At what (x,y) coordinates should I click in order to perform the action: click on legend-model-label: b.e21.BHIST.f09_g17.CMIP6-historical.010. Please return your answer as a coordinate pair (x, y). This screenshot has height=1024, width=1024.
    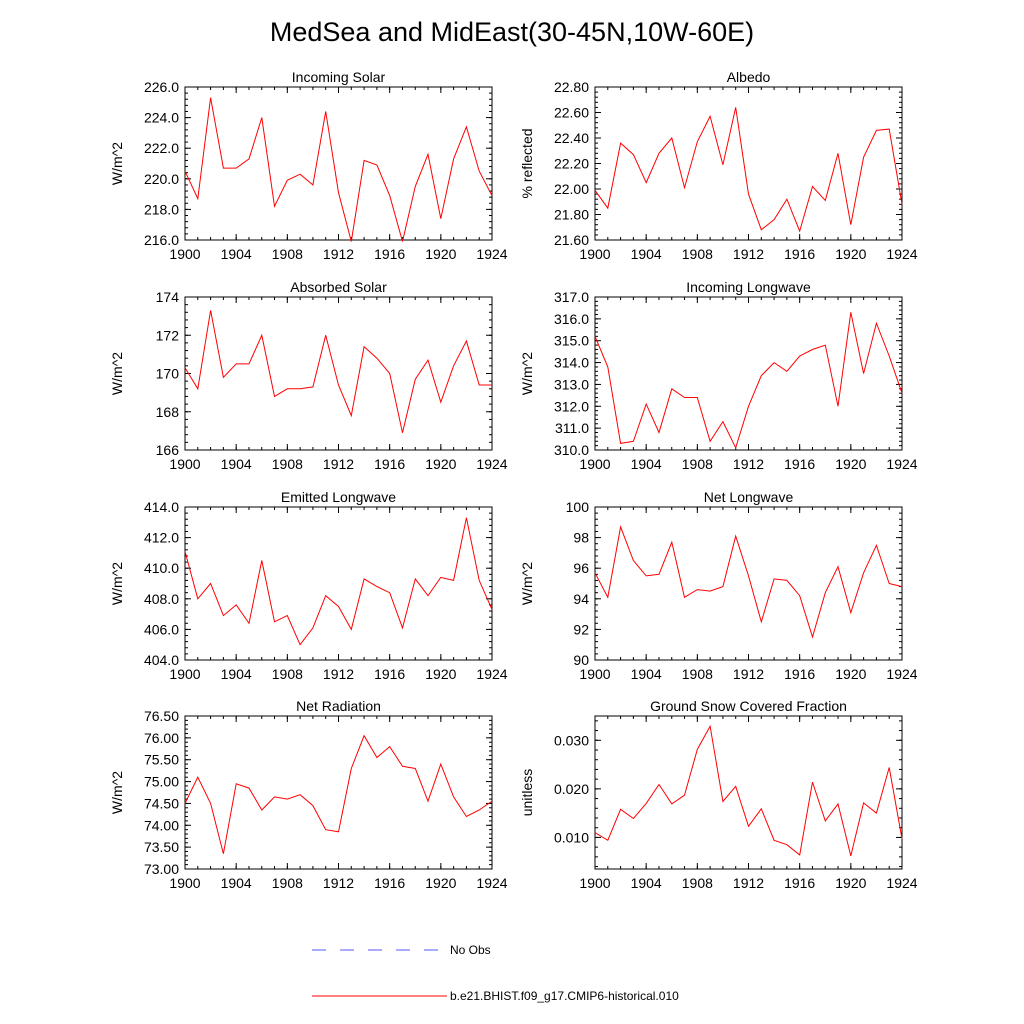
    Looking at the image, I should click on (564, 996).